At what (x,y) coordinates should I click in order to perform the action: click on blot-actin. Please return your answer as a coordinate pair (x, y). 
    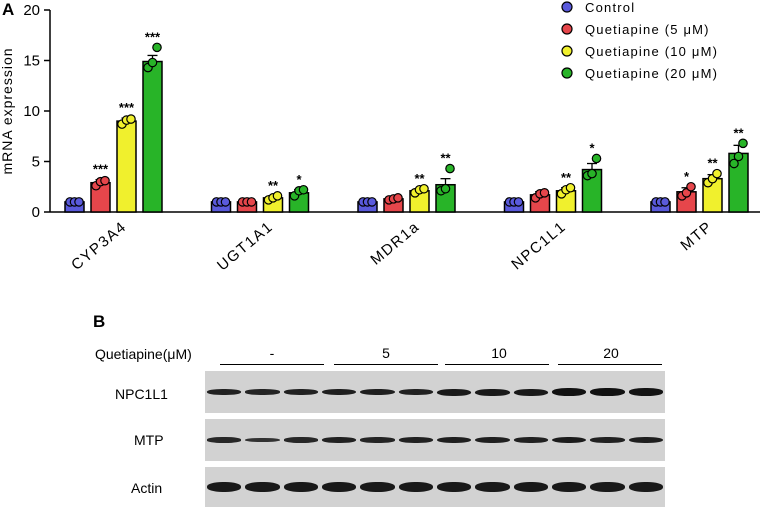
    Looking at the image, I should click on (435, 487).